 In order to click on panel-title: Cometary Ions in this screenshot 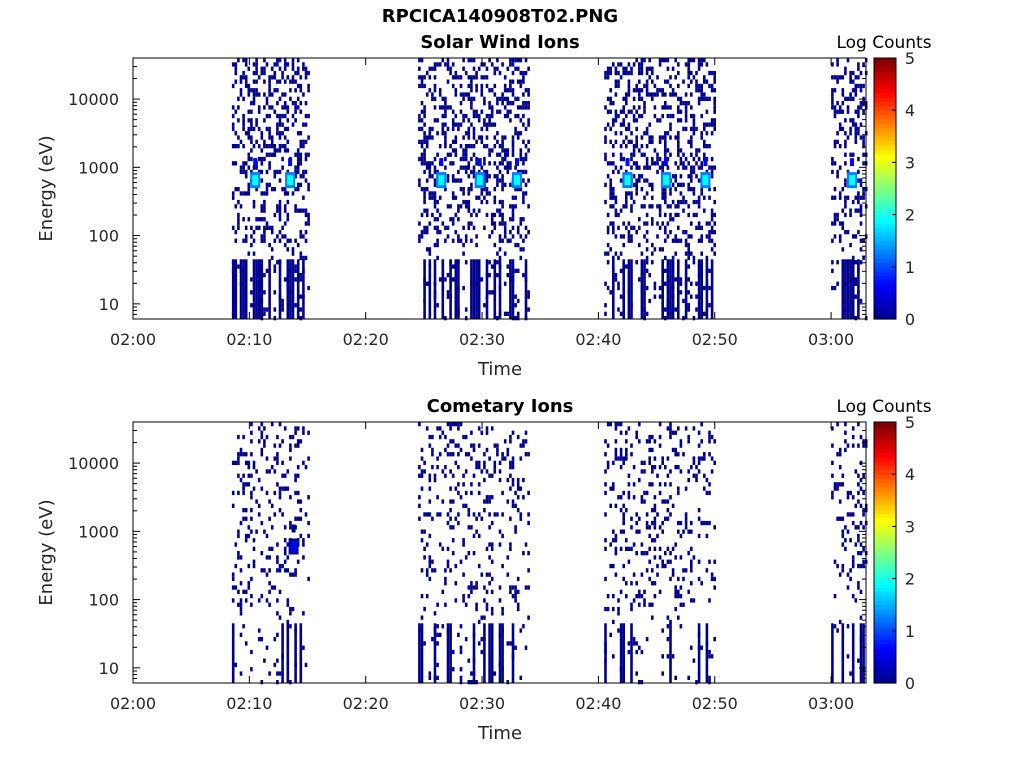, I will do `click(500, 406)`.